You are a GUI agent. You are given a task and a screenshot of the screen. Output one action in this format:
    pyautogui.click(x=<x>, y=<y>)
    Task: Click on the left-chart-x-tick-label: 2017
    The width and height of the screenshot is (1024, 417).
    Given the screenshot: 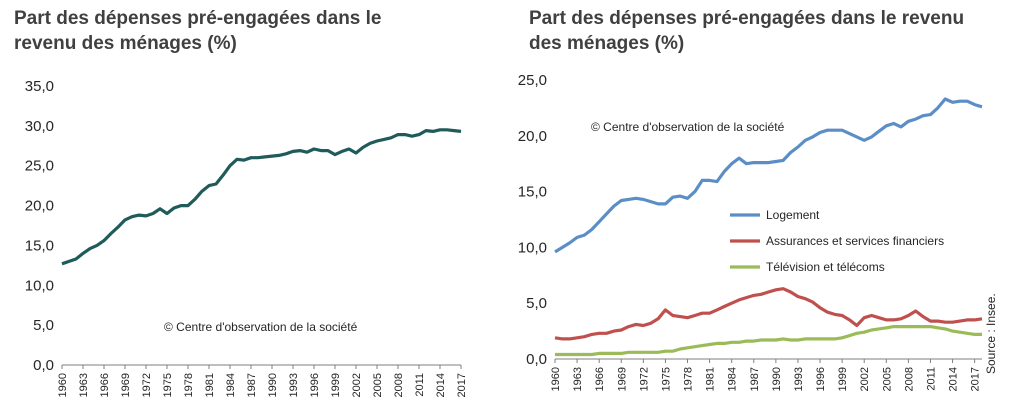 What is the action you would take?
    pyautogui.click(x=462, y=385)
    